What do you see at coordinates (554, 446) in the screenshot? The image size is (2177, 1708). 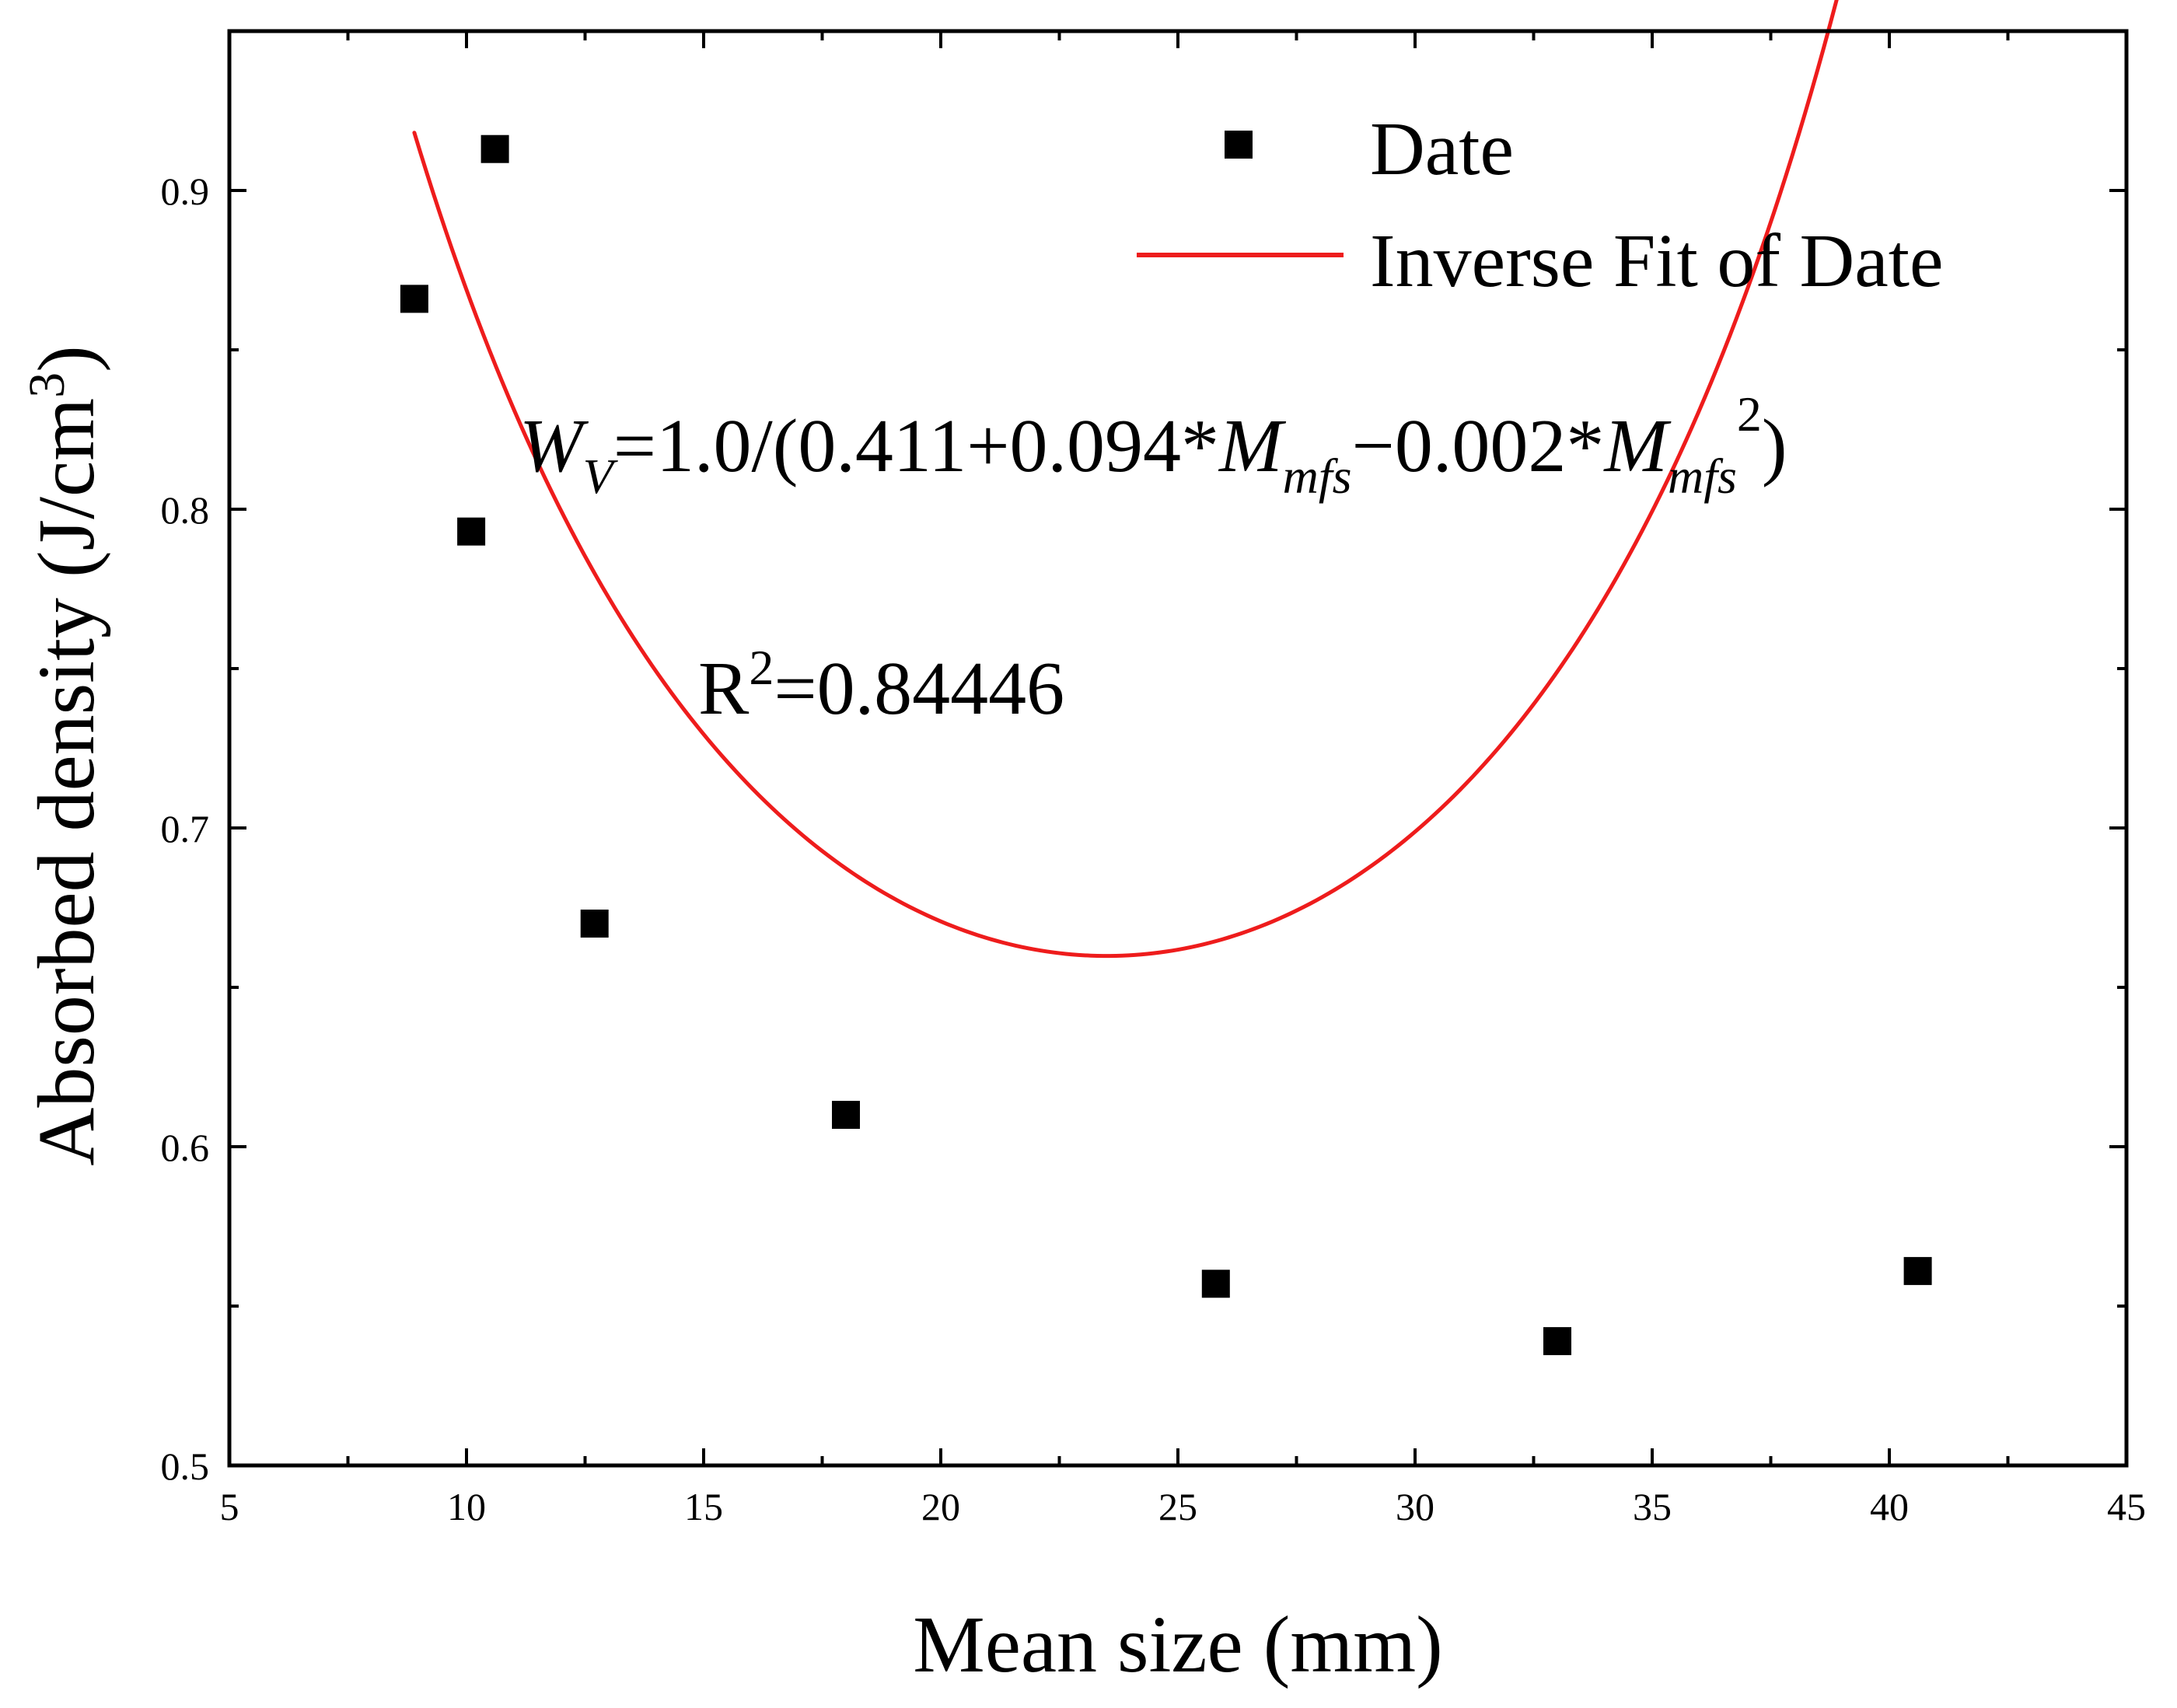 I see `eq-w: W` at bounding box center [554, 446].